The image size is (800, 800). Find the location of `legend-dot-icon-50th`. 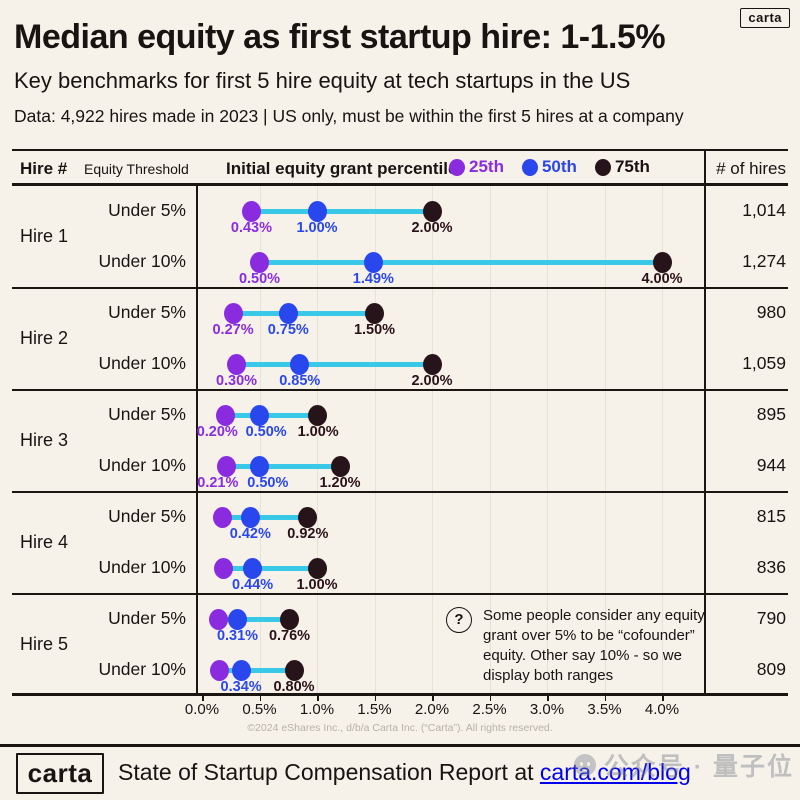

legend-dot-icon-50th is located at coordinates (529, 167).